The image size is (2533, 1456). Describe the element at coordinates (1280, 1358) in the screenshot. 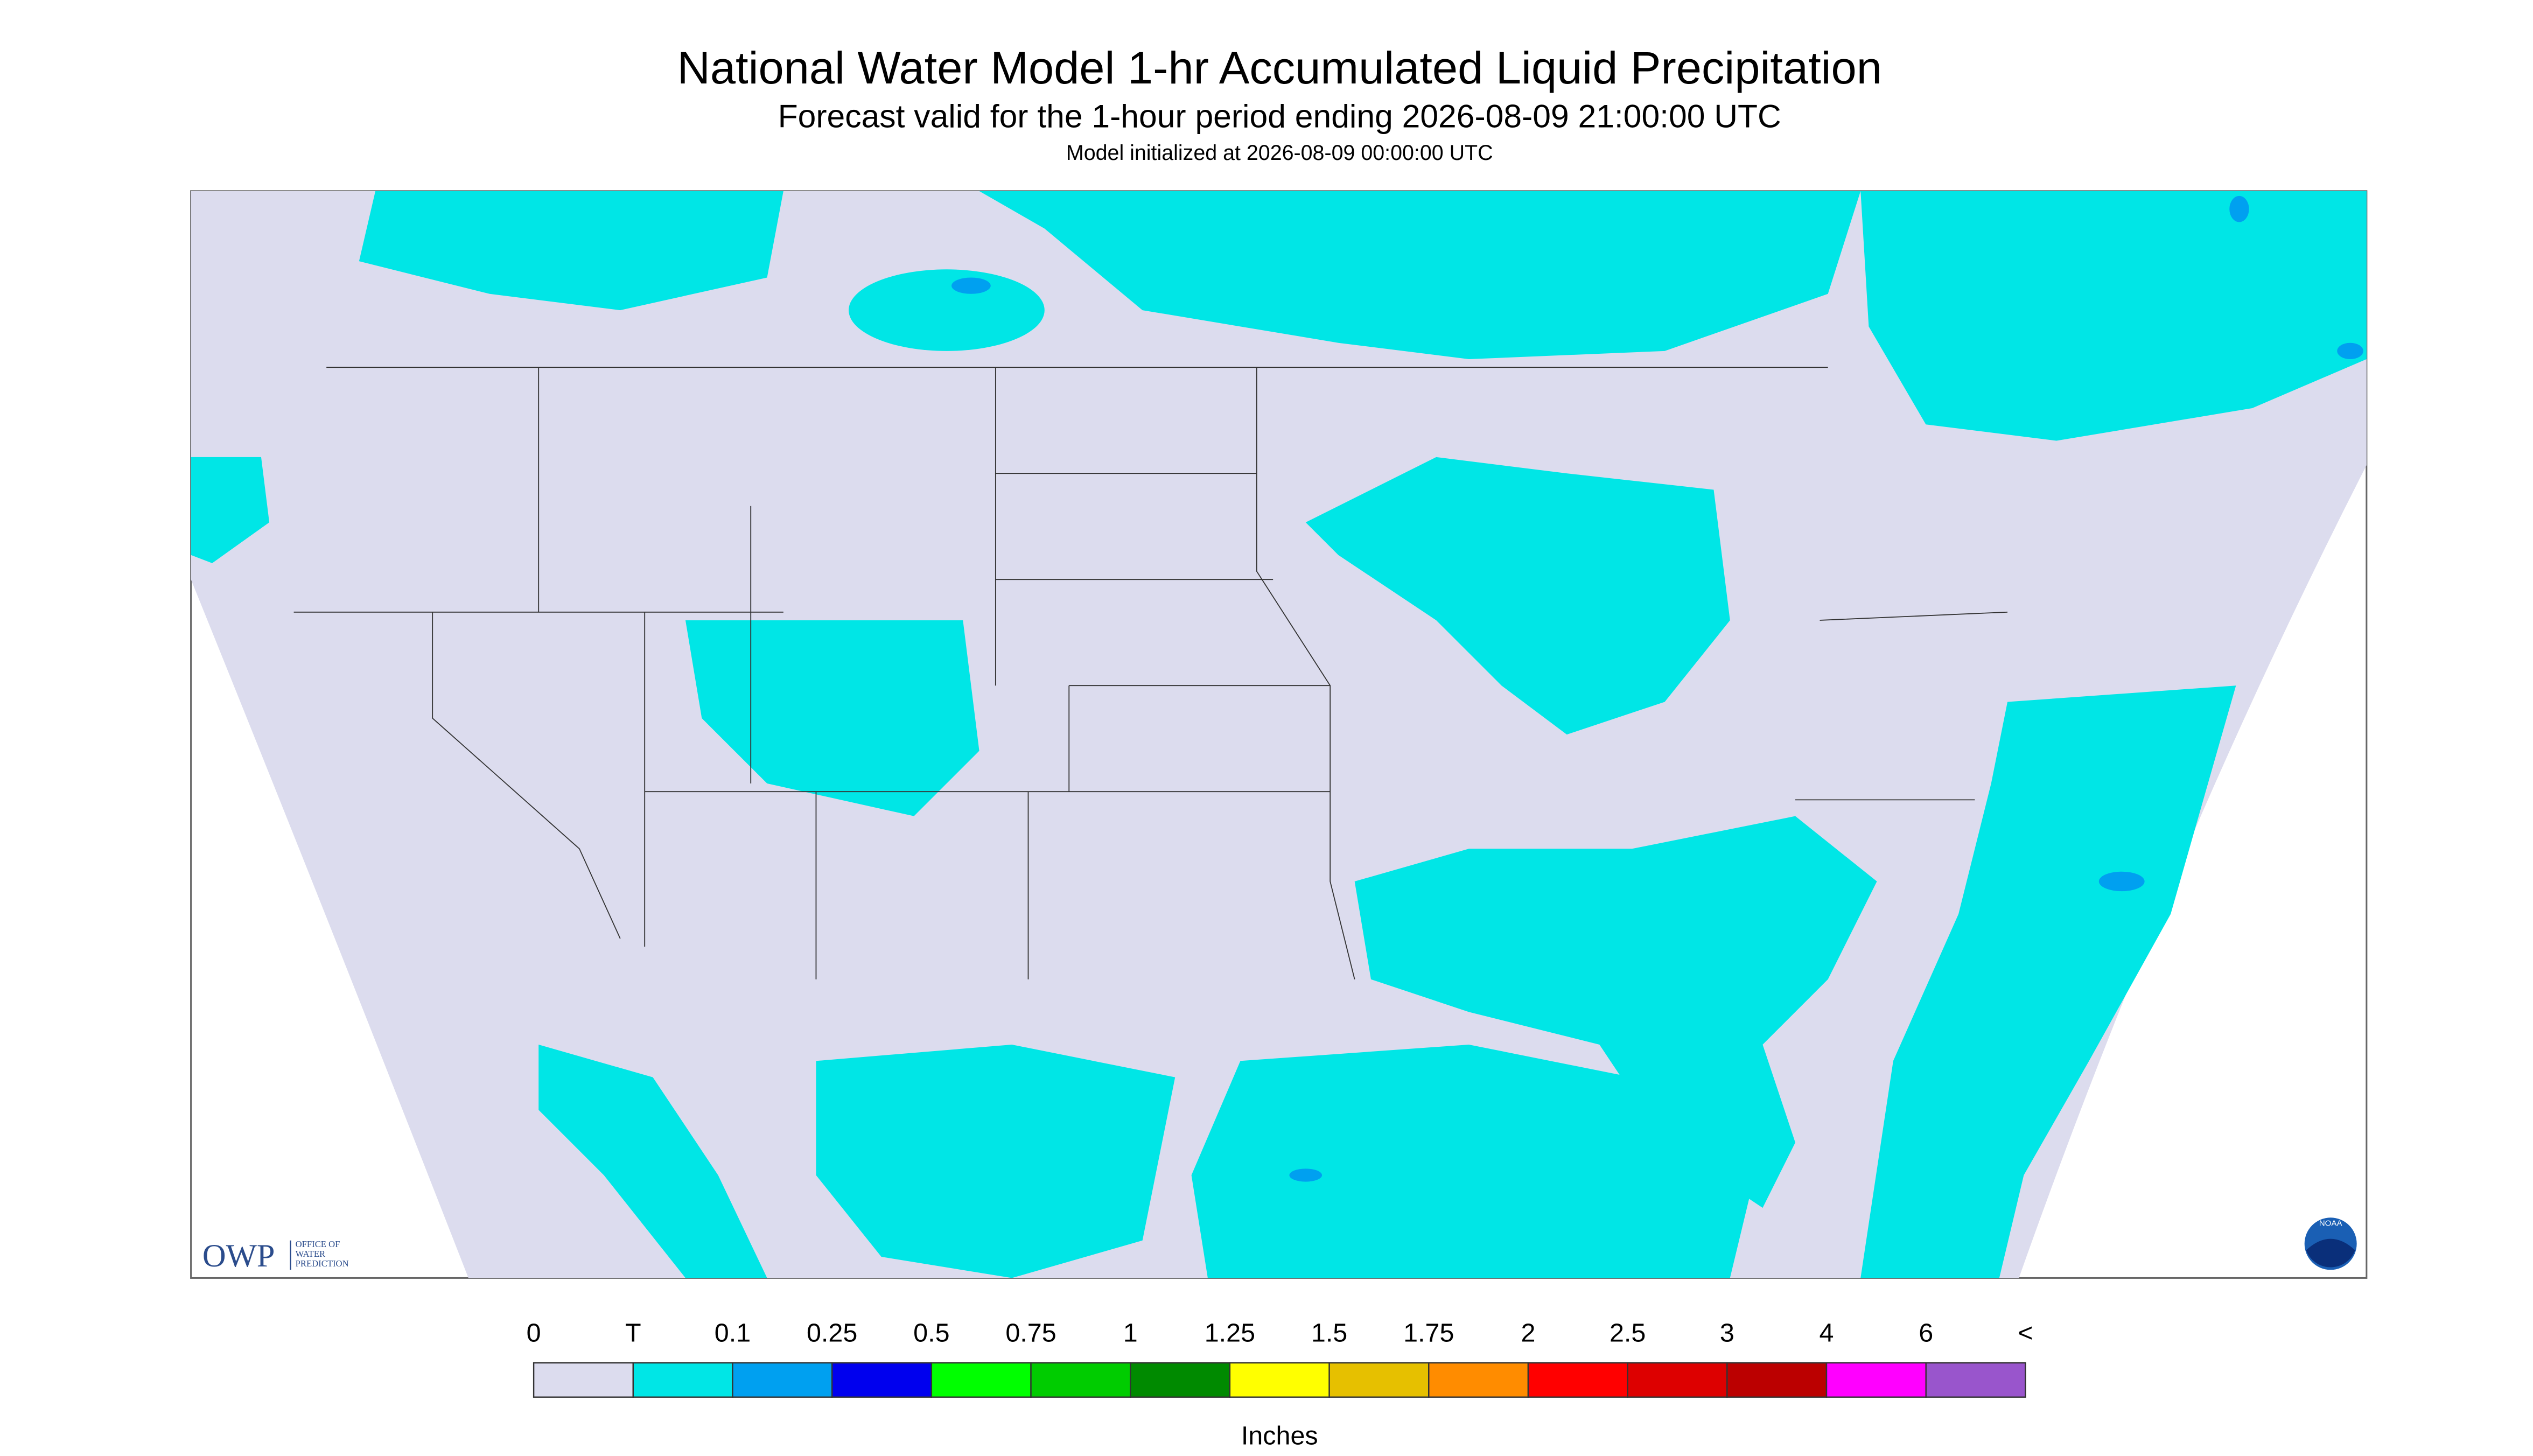

I see `legend: 0 T 0.1 0.25 0.5 0.75 1 1.25 1.5 1.75 2 2.5 3 4 6 <` at that location.